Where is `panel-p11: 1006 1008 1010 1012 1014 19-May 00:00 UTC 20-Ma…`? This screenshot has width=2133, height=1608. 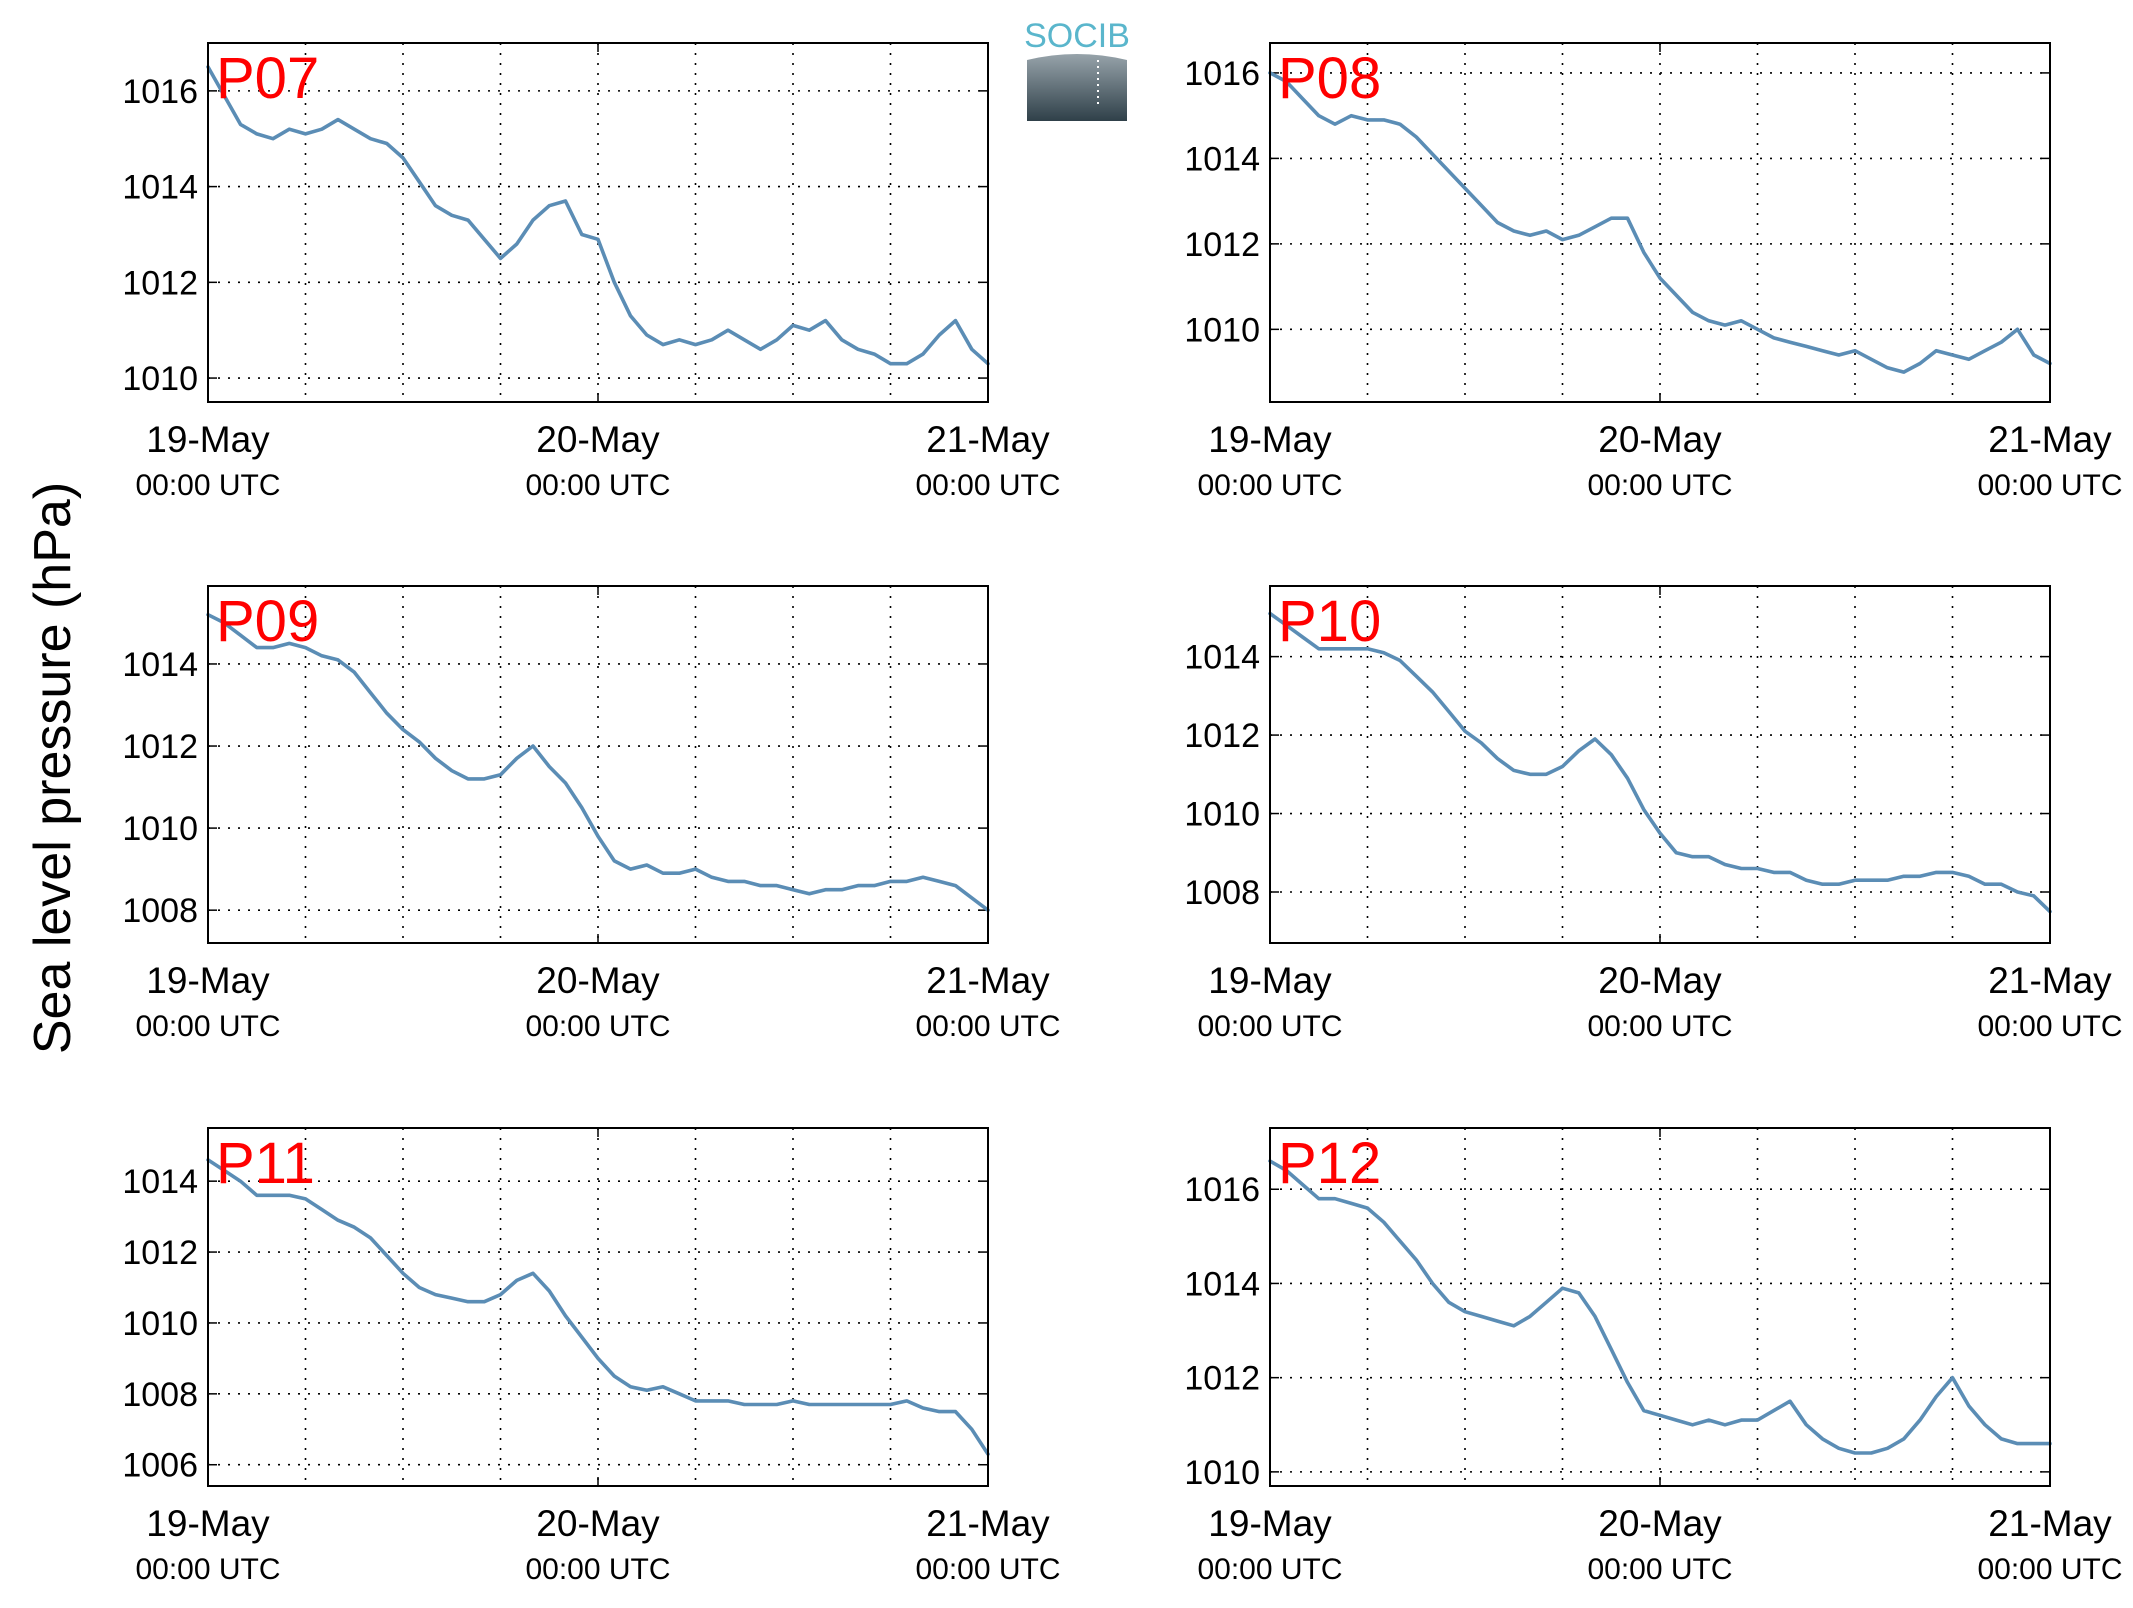
panel-p11: 1006 1008 1010 1012 1014 19-May 00:00 UTC 20-Ma… is located at coordinates (591, 1356).